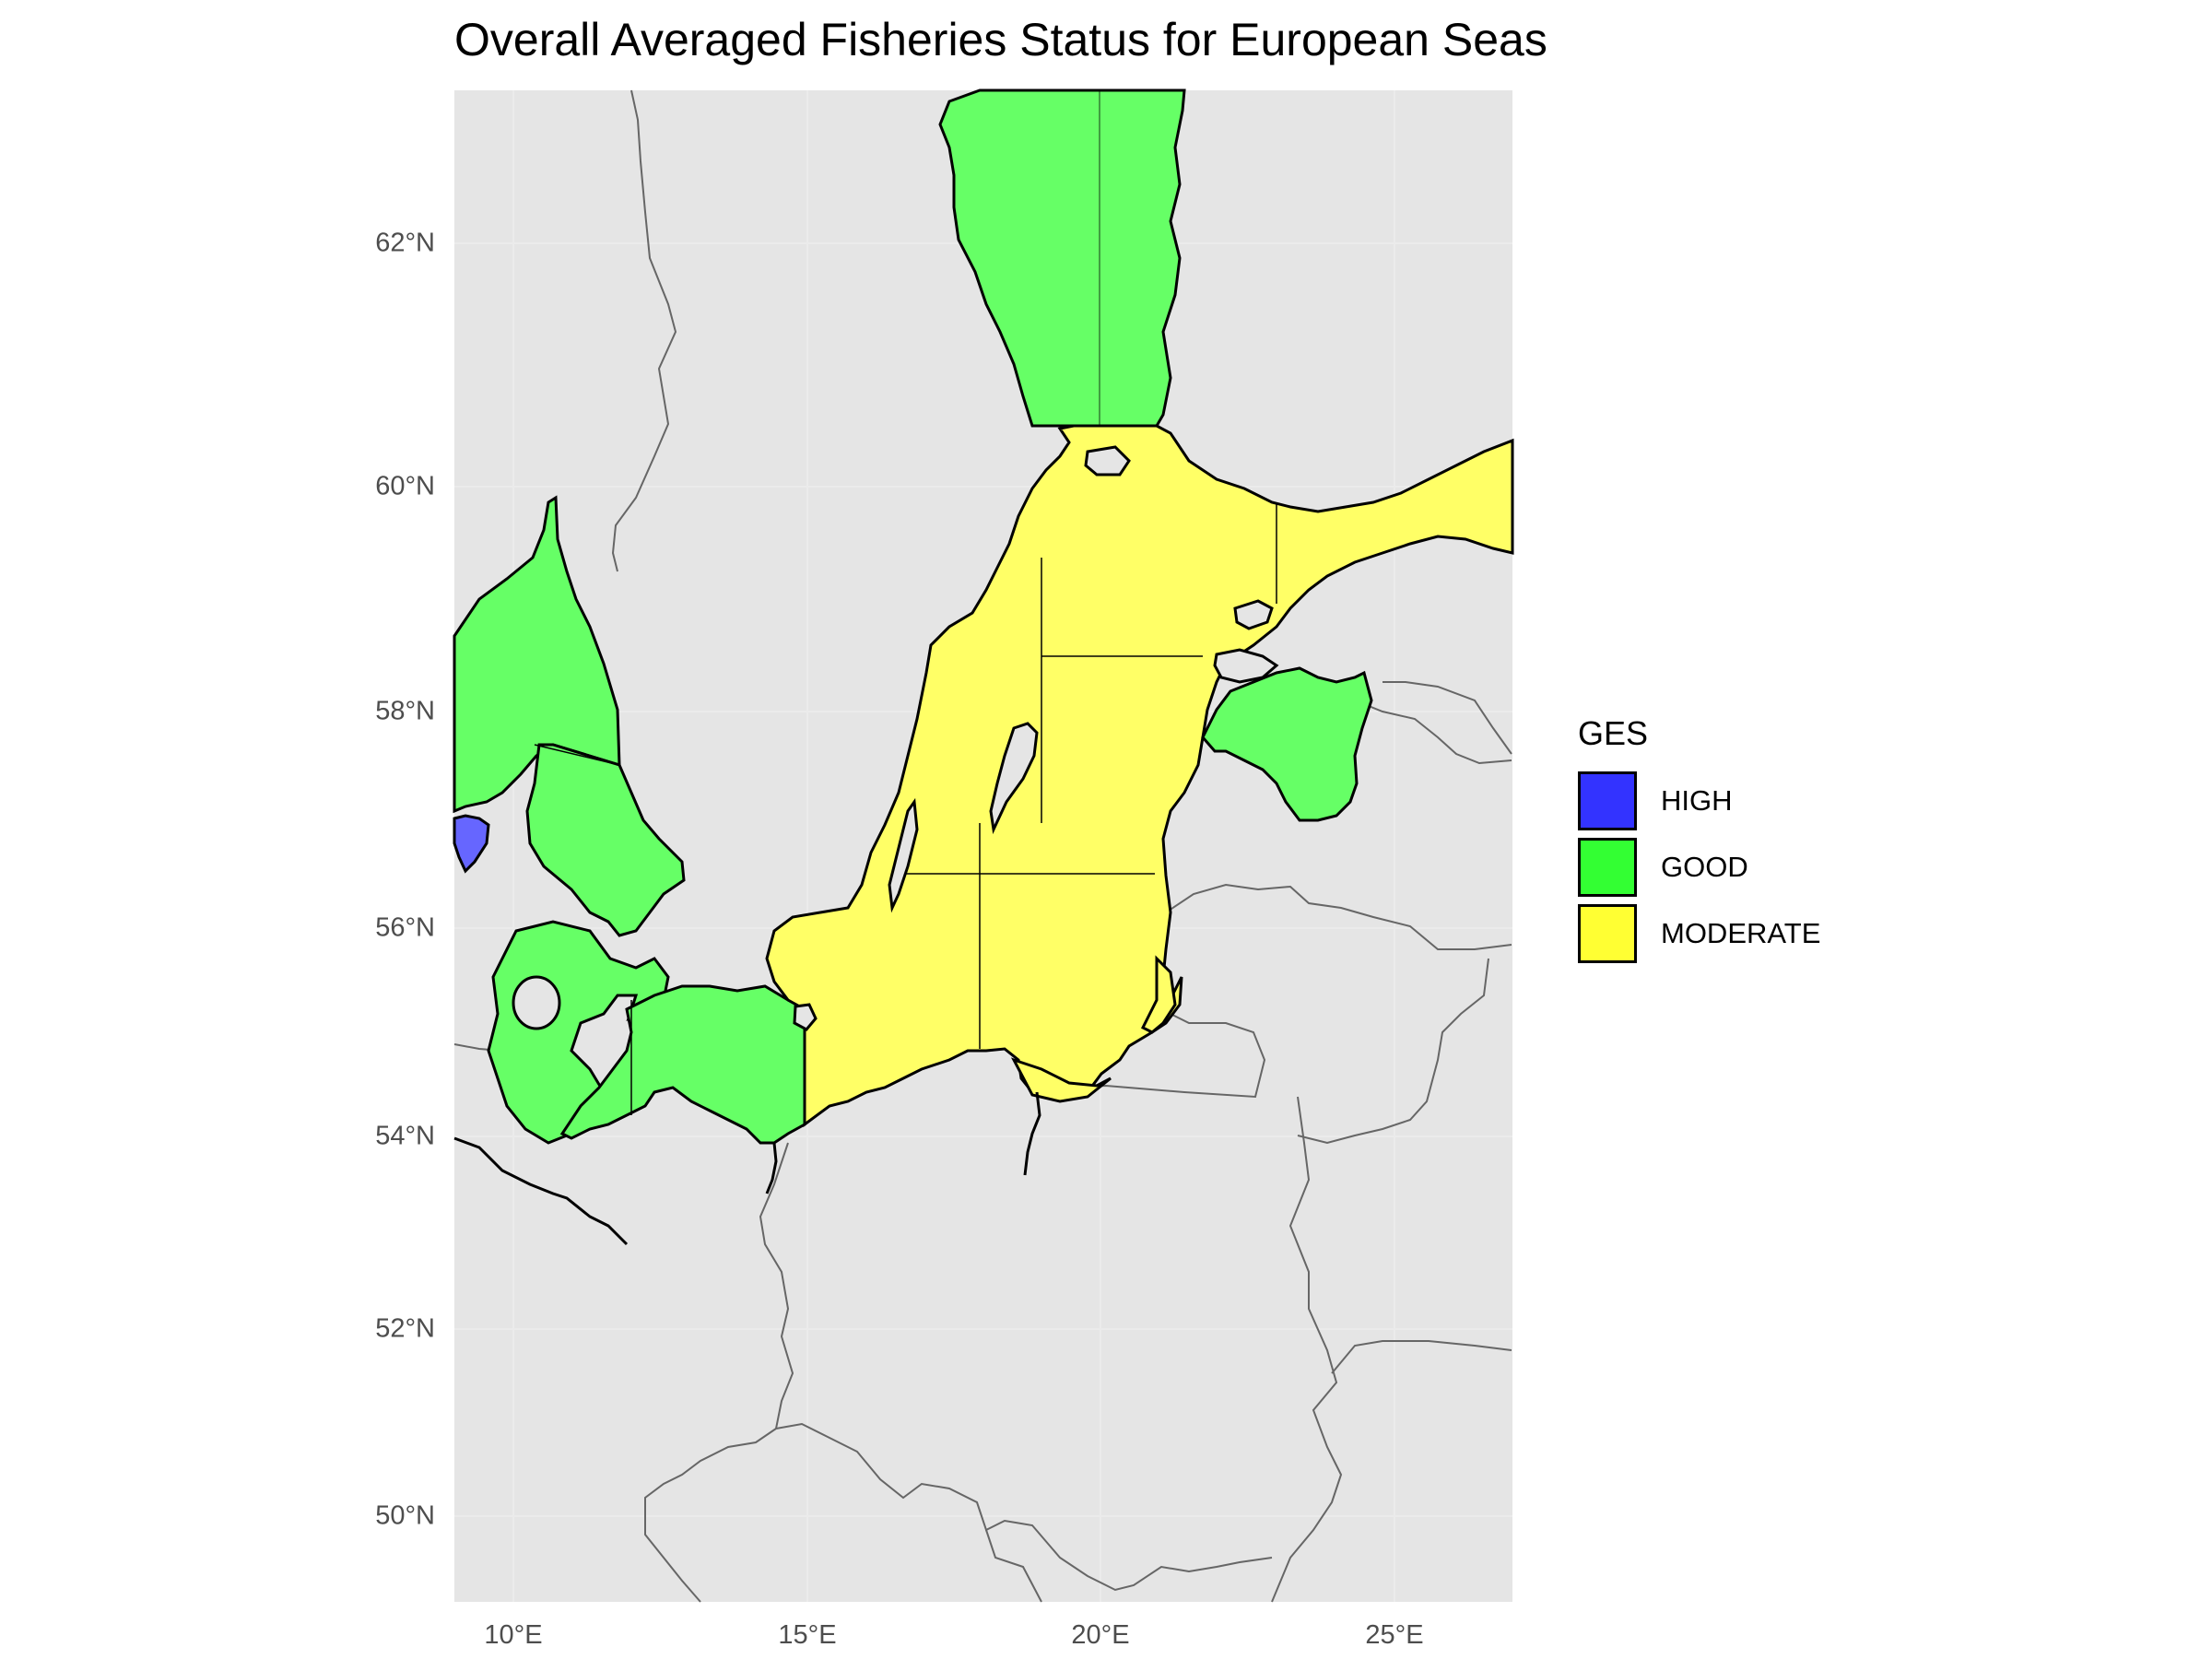 This screenshot has height=1659, width=2212. I want to click on border-finland-russia, so click(1447, 718).